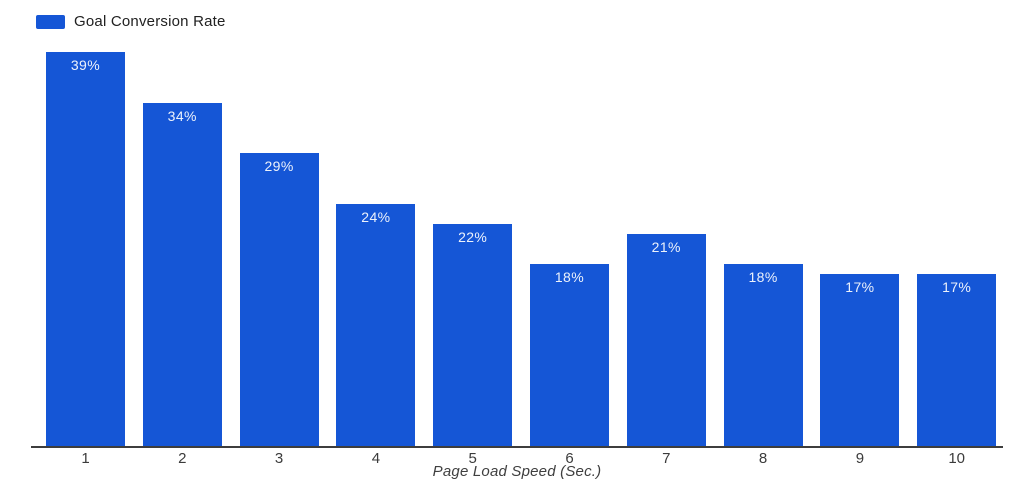 Image resolution: width=1024 pixels, height=484 pixels. What do you see at coordinates (182, 458) in the screenshot?
I see `x-tick-label-2: 2` at bounding box center [182, 458].